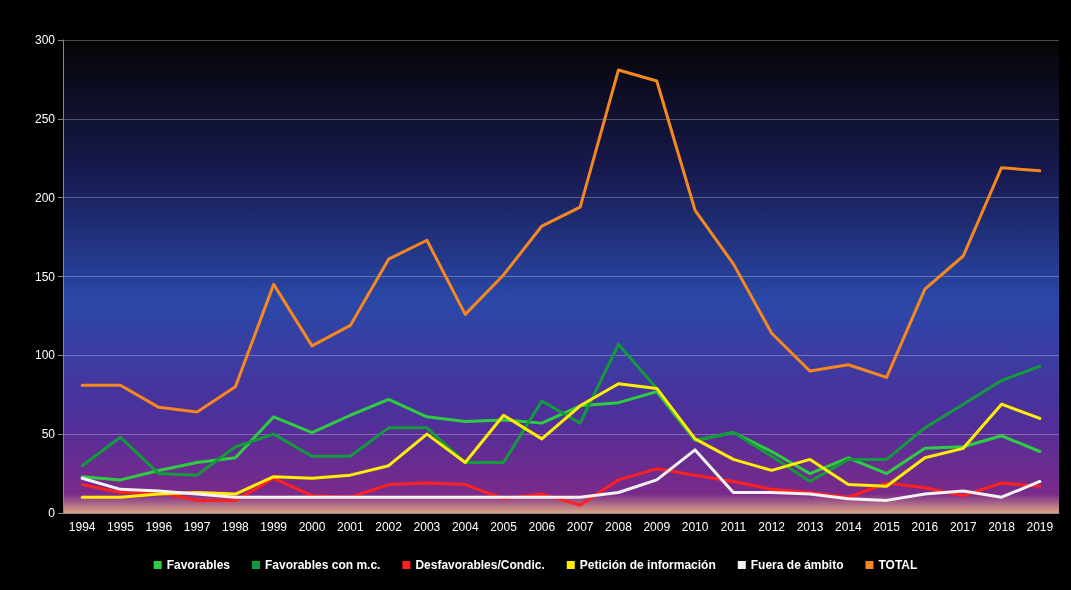  I want to click on x-tick-label: 2010, so click(695, 527).